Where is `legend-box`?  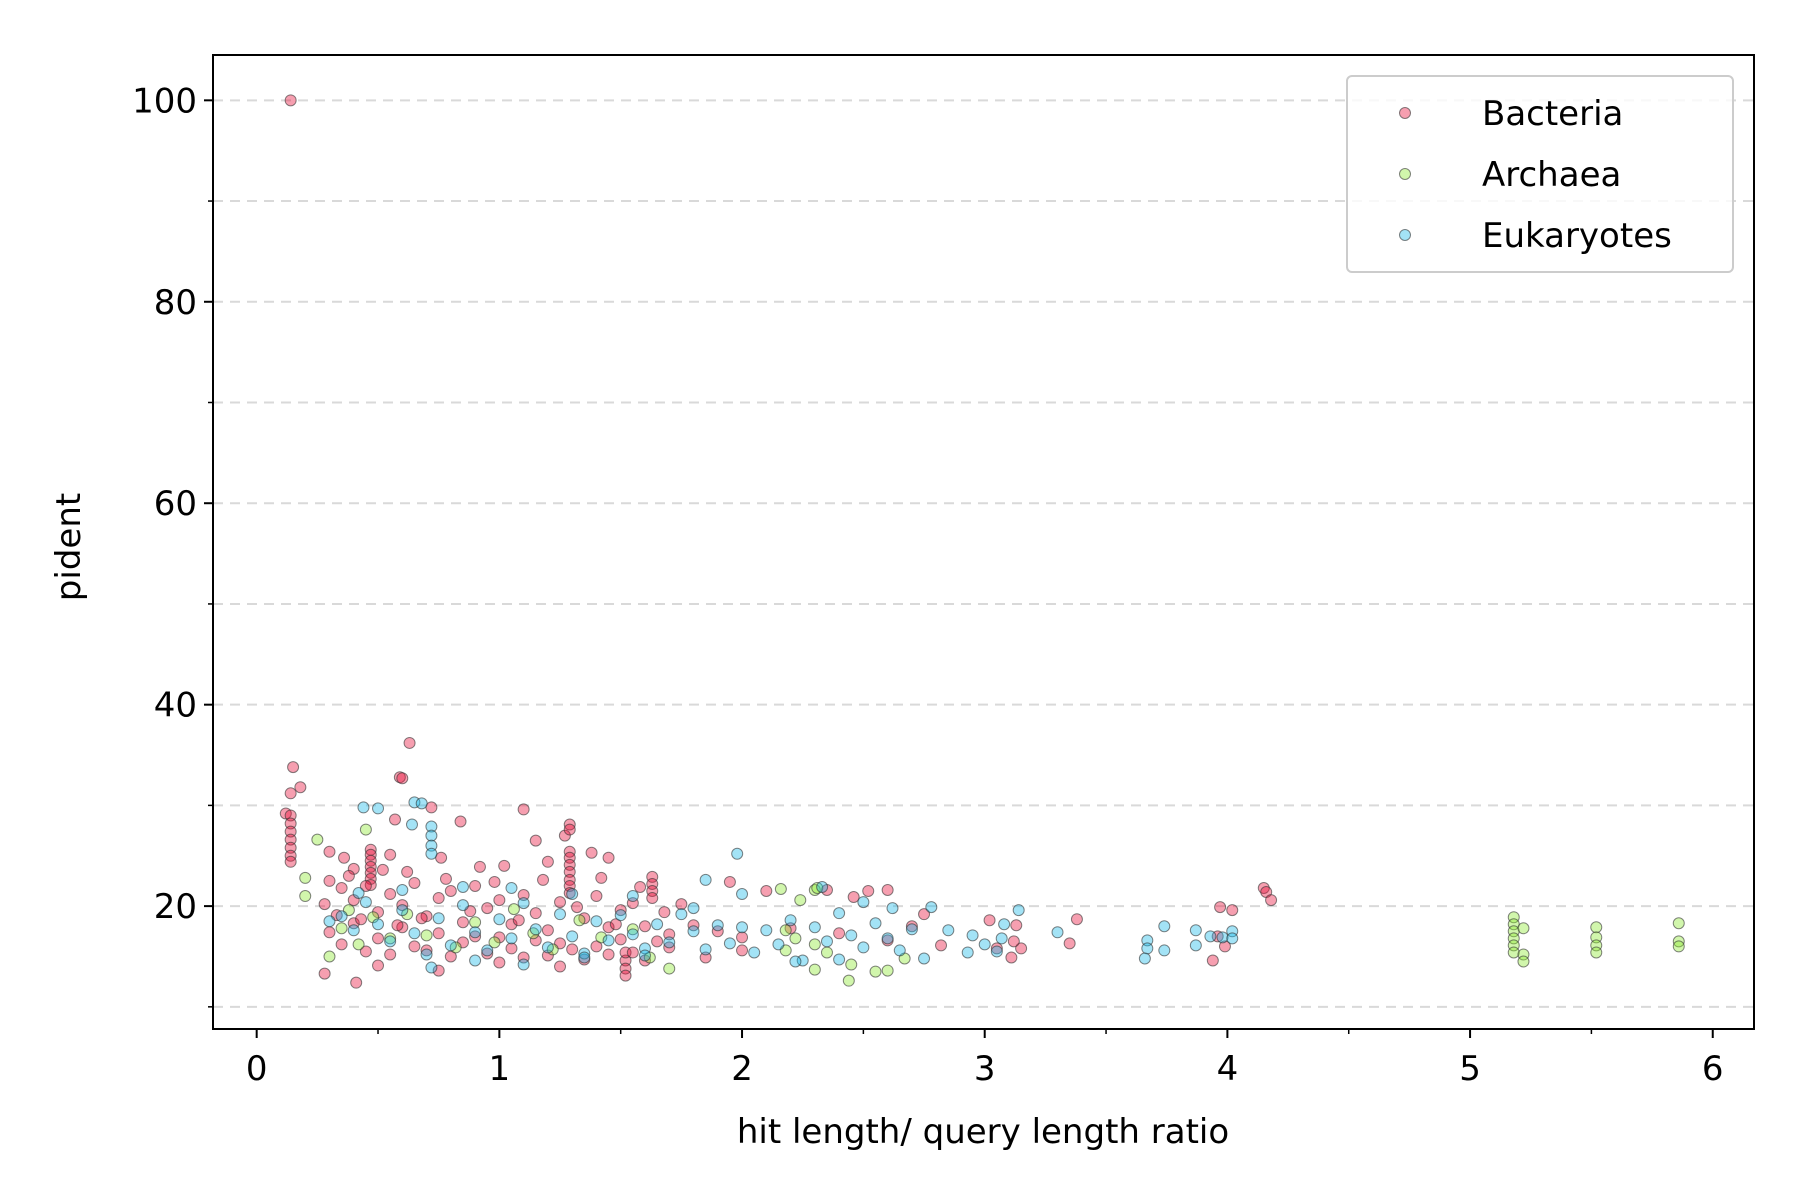 legend-box is located at coordinates (1540, 174).